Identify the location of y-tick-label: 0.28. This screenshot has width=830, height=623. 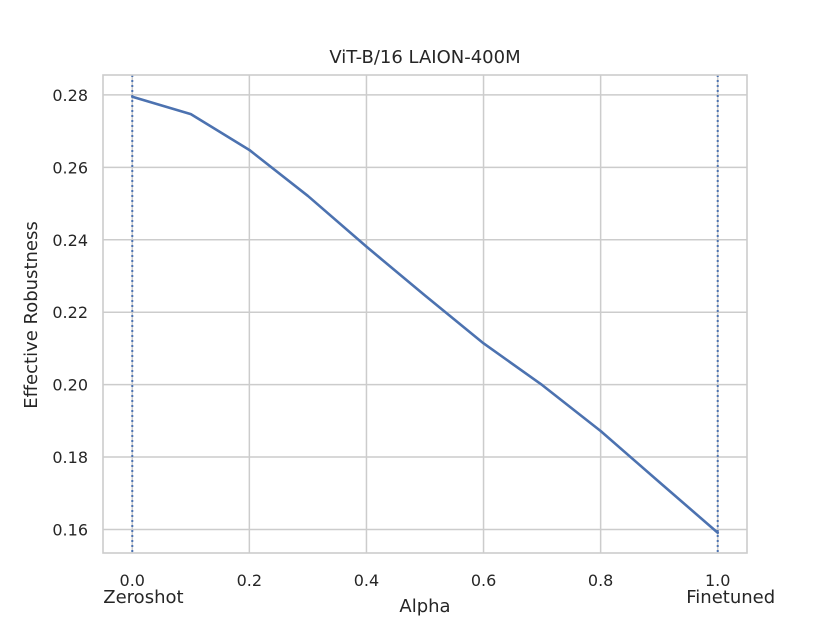
(70, 95).